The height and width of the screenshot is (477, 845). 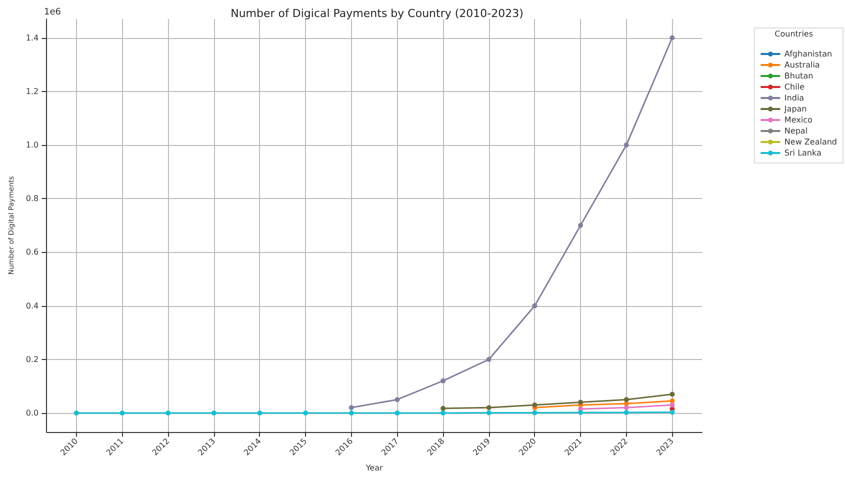 What do you see at coordinates (32, 145) in the screenshot?
I see `y-tick-label: 1.0` at bounding box center [32, 145].